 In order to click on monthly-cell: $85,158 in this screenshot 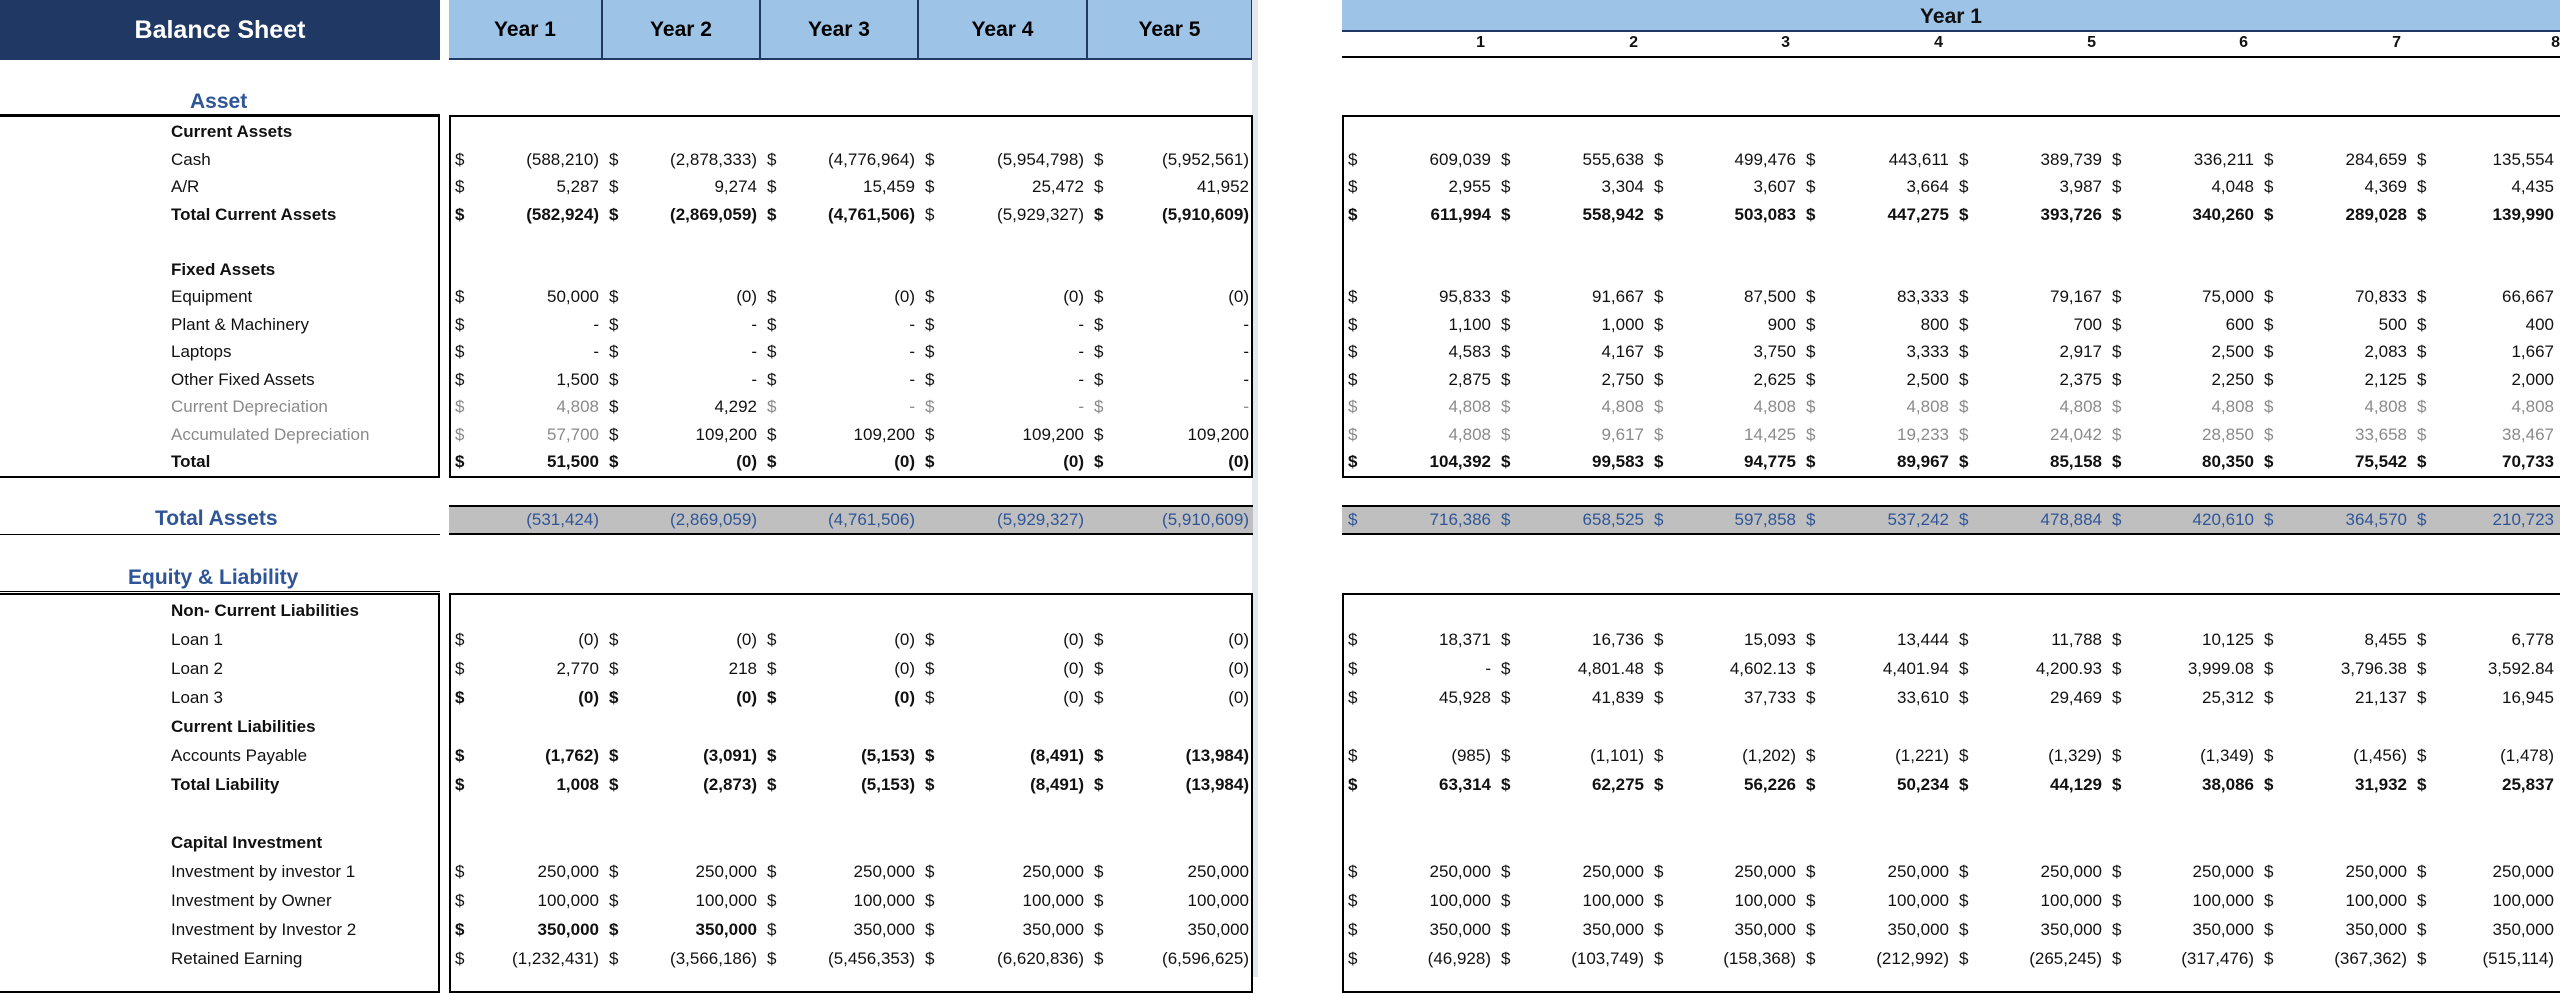, I will do `click(2029, 461)`.